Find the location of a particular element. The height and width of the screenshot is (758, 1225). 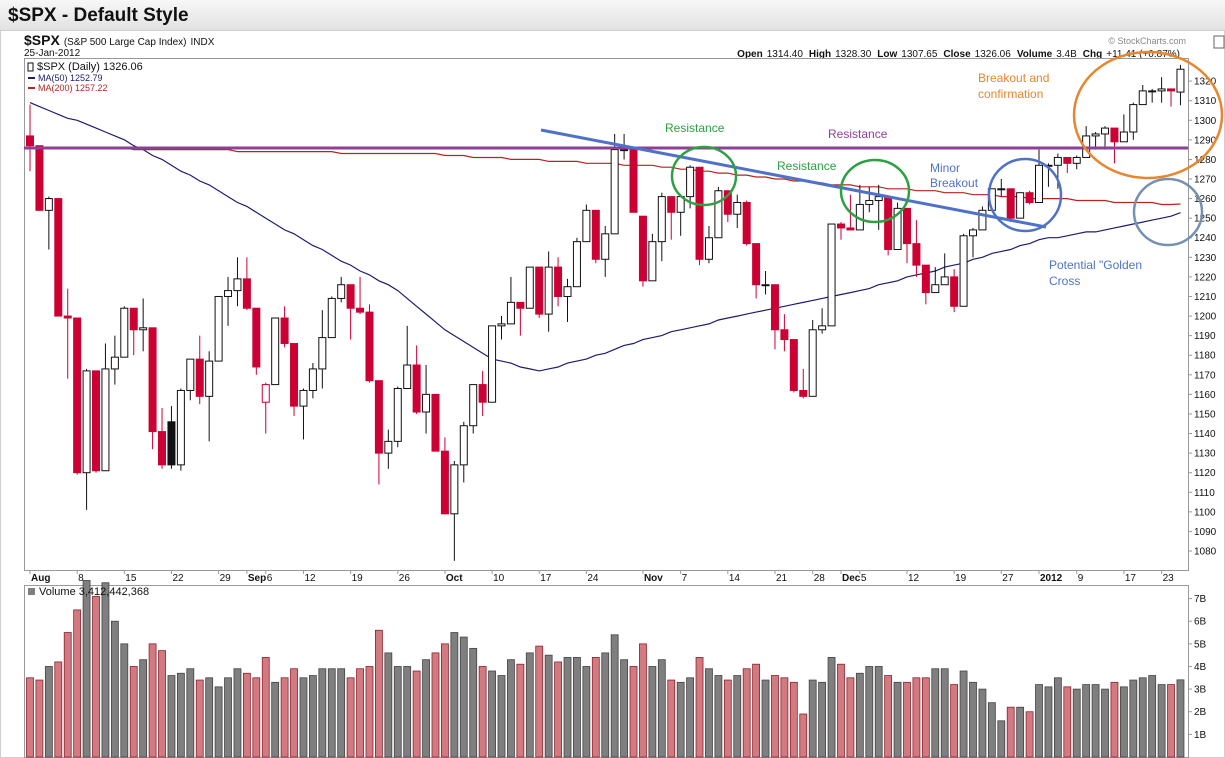

y-tick-label: 1260 is located at coordinates (1205, 199).